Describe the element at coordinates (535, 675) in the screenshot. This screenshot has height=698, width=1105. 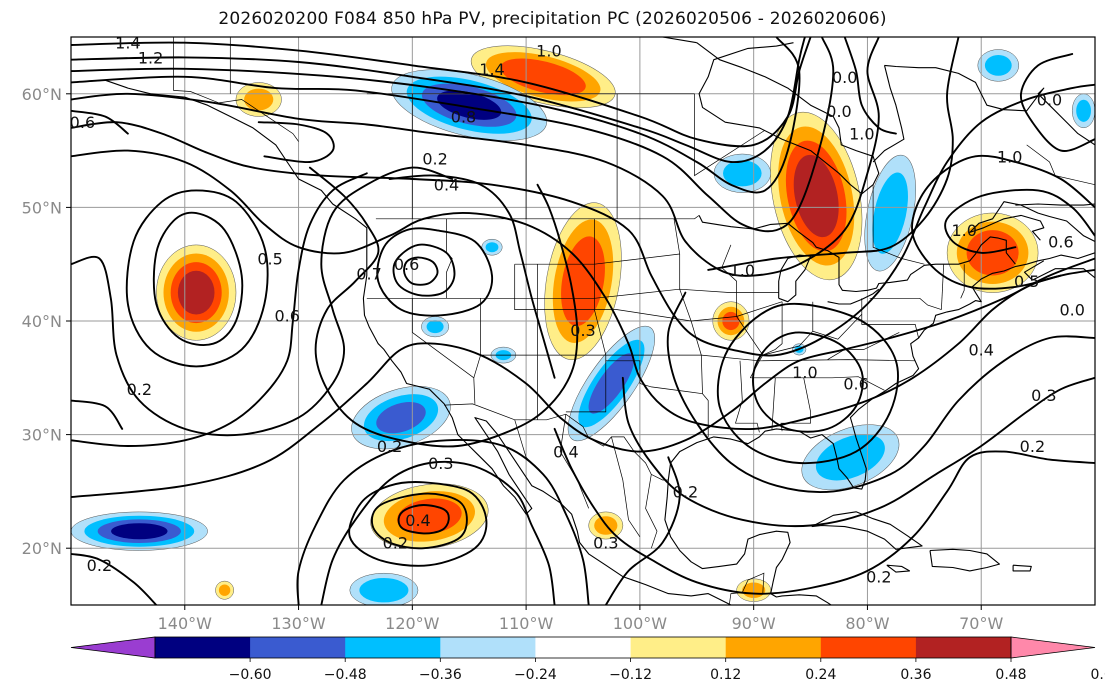
I see `colorbar-tick-label: −0.24` at that location.